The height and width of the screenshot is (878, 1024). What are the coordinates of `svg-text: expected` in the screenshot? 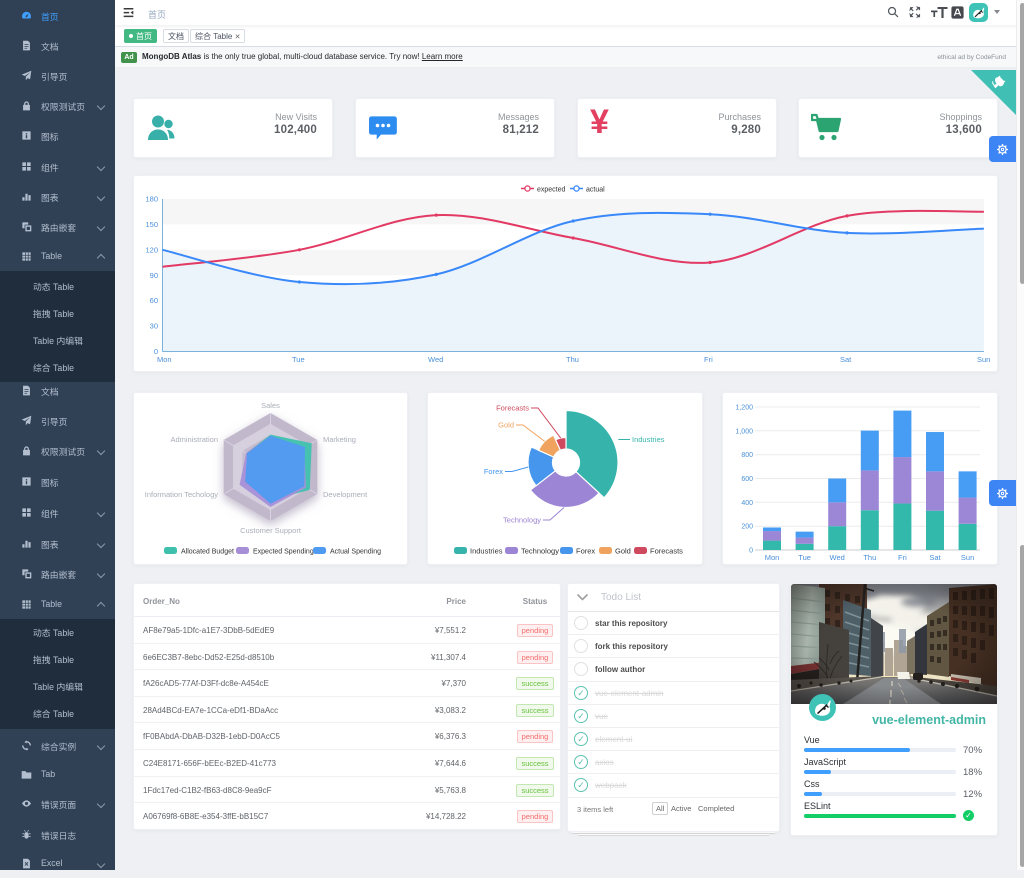 It's located at (551, 190).